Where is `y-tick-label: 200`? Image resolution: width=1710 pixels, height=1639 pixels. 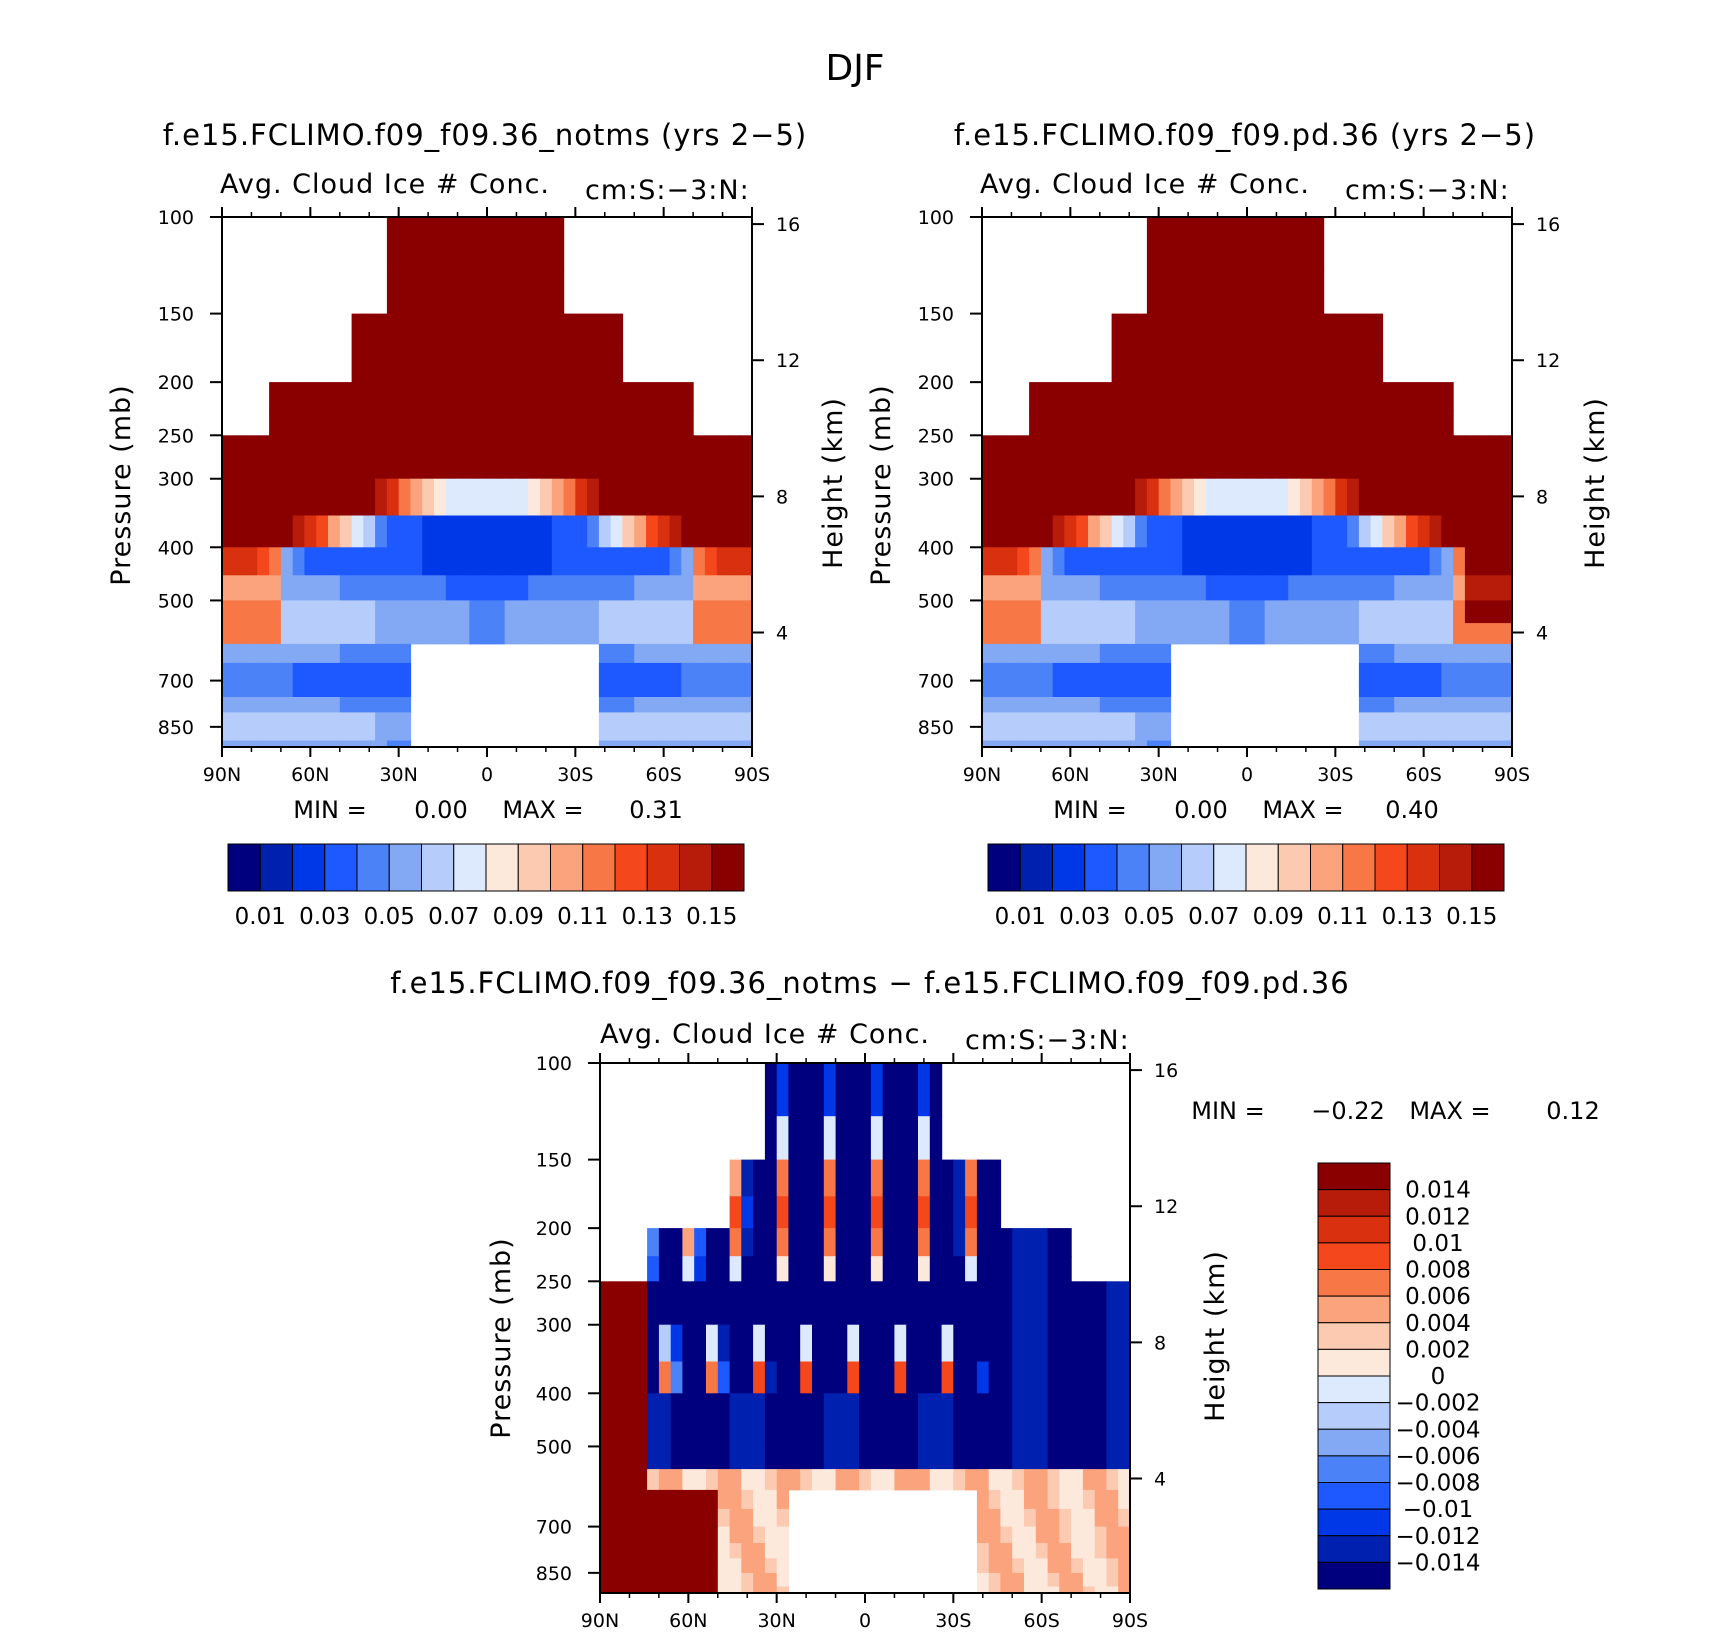
y-tick-label: 200 is located at coordinates (936, 383).